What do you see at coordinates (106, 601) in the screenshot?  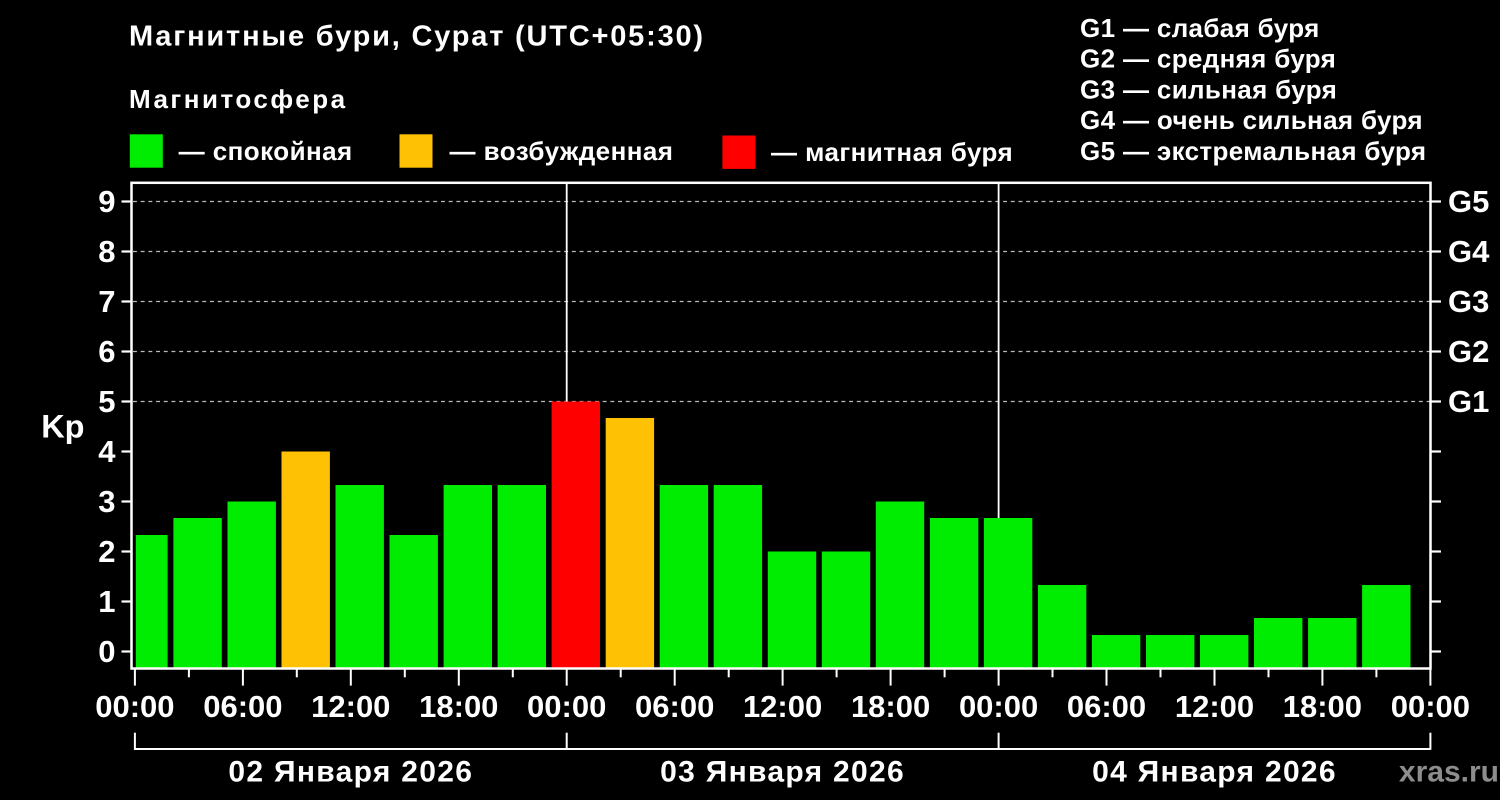 I see `svg-text: 1` at bounding box center [106, 601].